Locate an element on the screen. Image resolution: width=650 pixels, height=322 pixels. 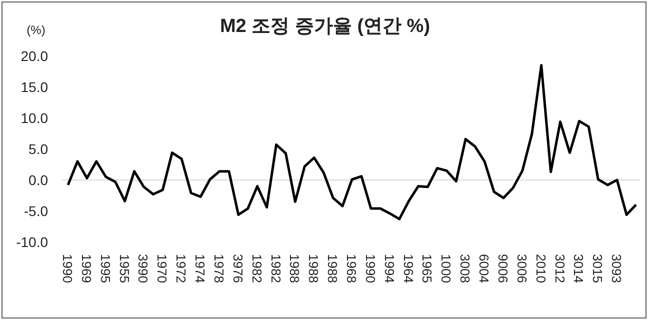
x-tick-label: 1974 is located at coordinates (200, 268).